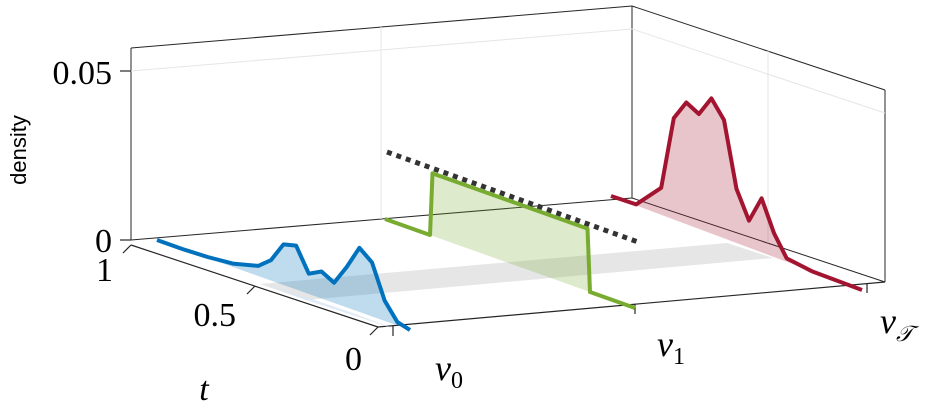 This screenshot has height=407, width=934. What do you see at coordinates (353, 359) in the screenshot?
I see `t-tick-label-0: 0` at bounding box center [353, 359].